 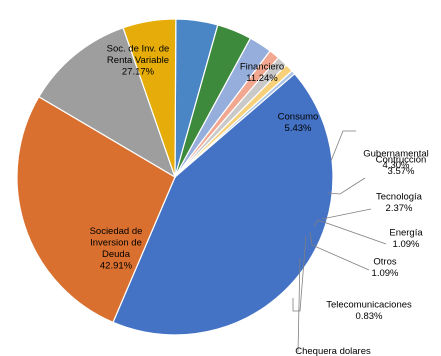 I want to click on slice-label-tecnologia: Tecnología 2.37%, so click(x=399, y=202).